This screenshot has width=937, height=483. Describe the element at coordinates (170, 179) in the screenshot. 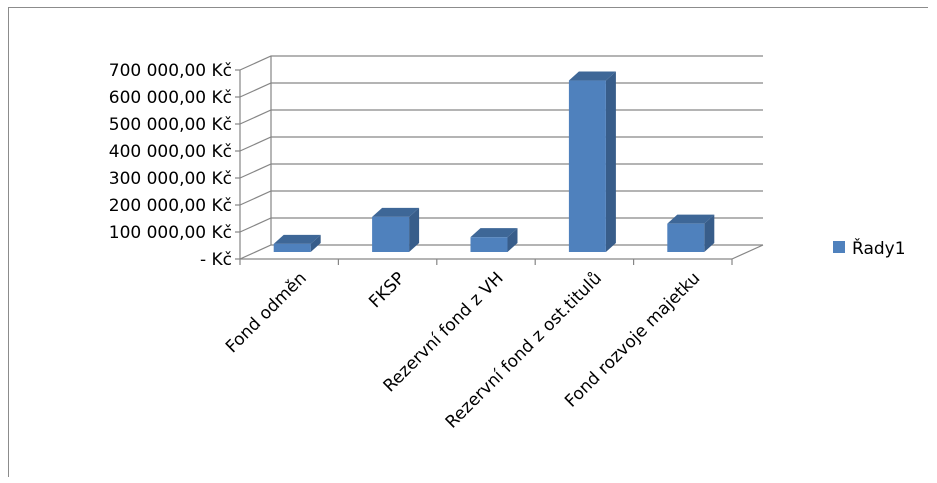

I see `y-tick-label: 300 000,00 Kč` at that location.